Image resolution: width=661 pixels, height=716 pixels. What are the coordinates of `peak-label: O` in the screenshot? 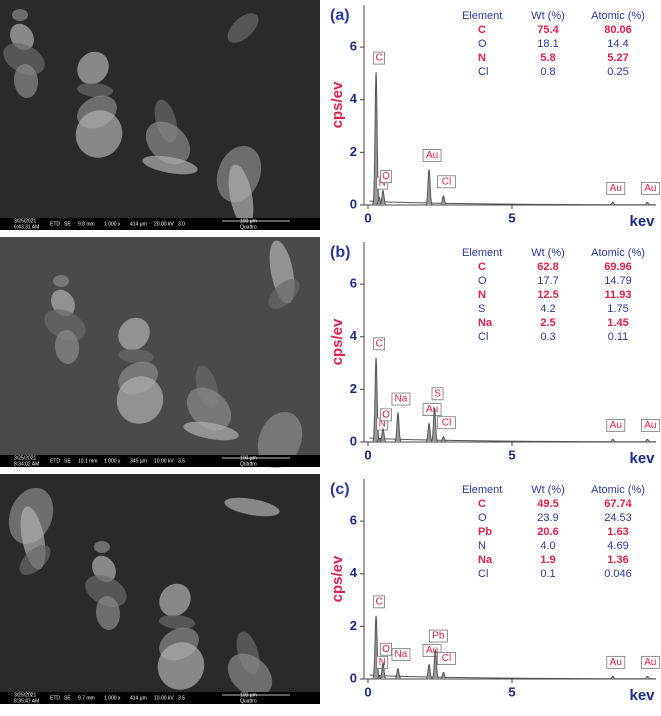 It's located at (386, 649).